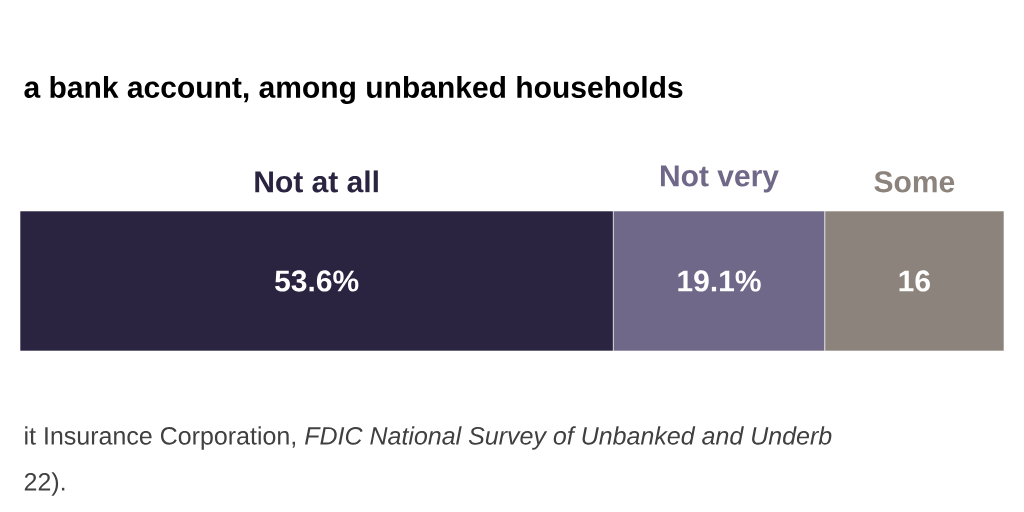 This screenshot has height=512, width=1024. I want to click on series-label: Some, so click(914, 182).